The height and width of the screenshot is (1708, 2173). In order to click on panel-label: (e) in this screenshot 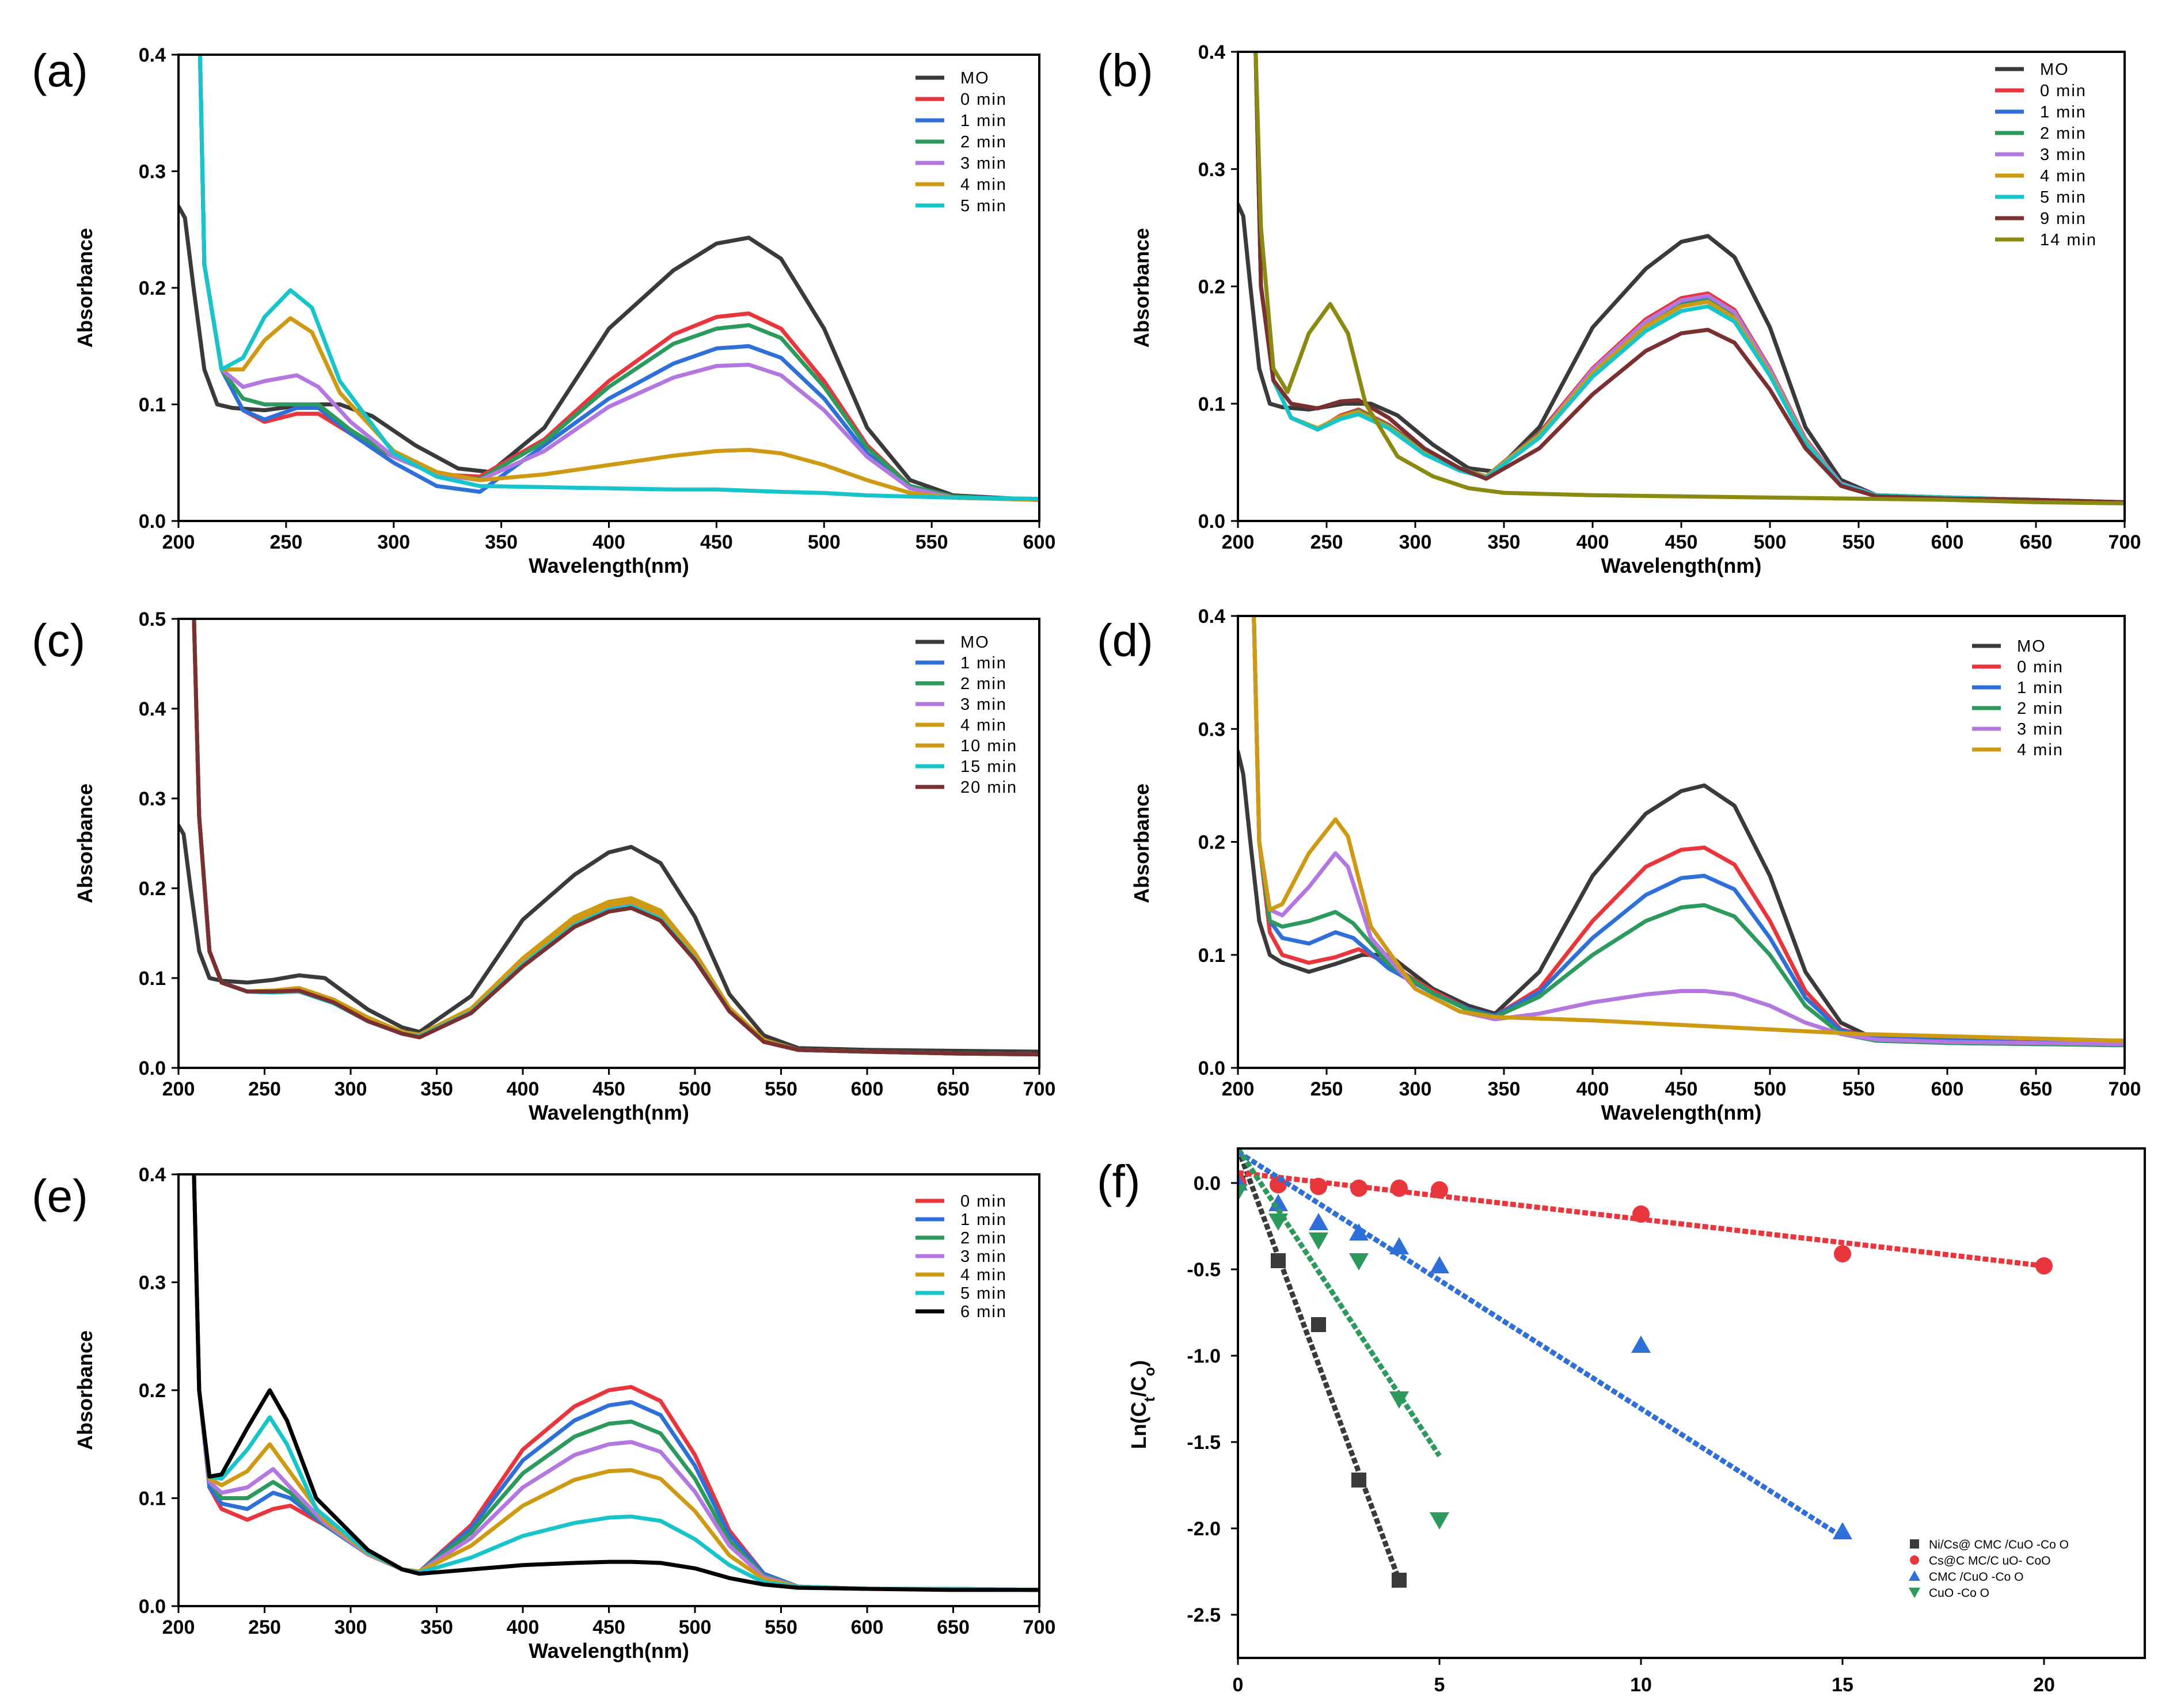, I will do `click(60, 1196)`.